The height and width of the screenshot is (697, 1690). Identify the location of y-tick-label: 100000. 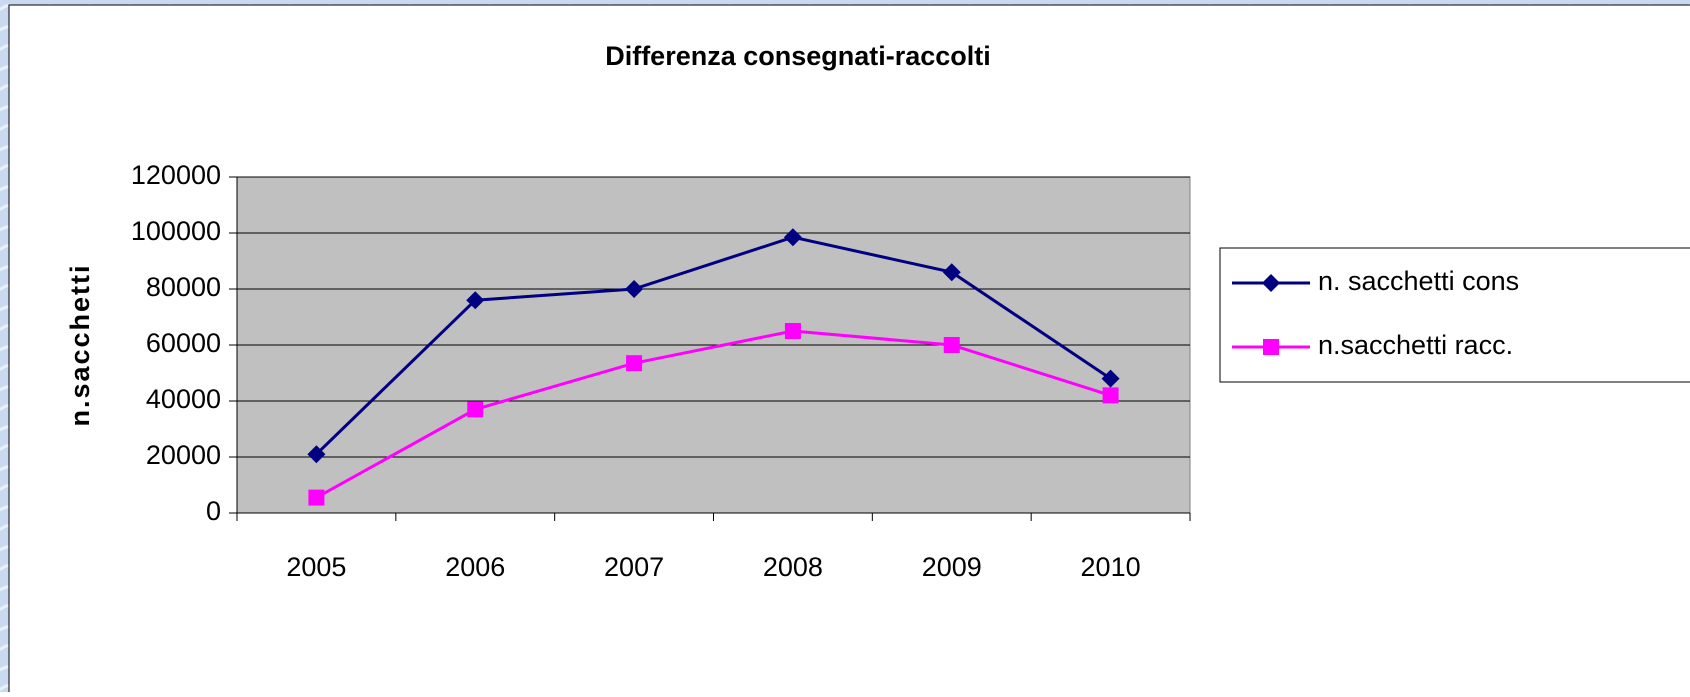
(176, 231).